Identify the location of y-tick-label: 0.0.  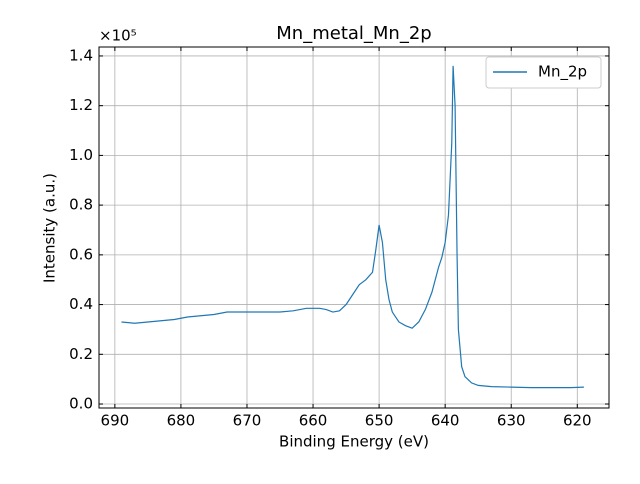
(81, 404).